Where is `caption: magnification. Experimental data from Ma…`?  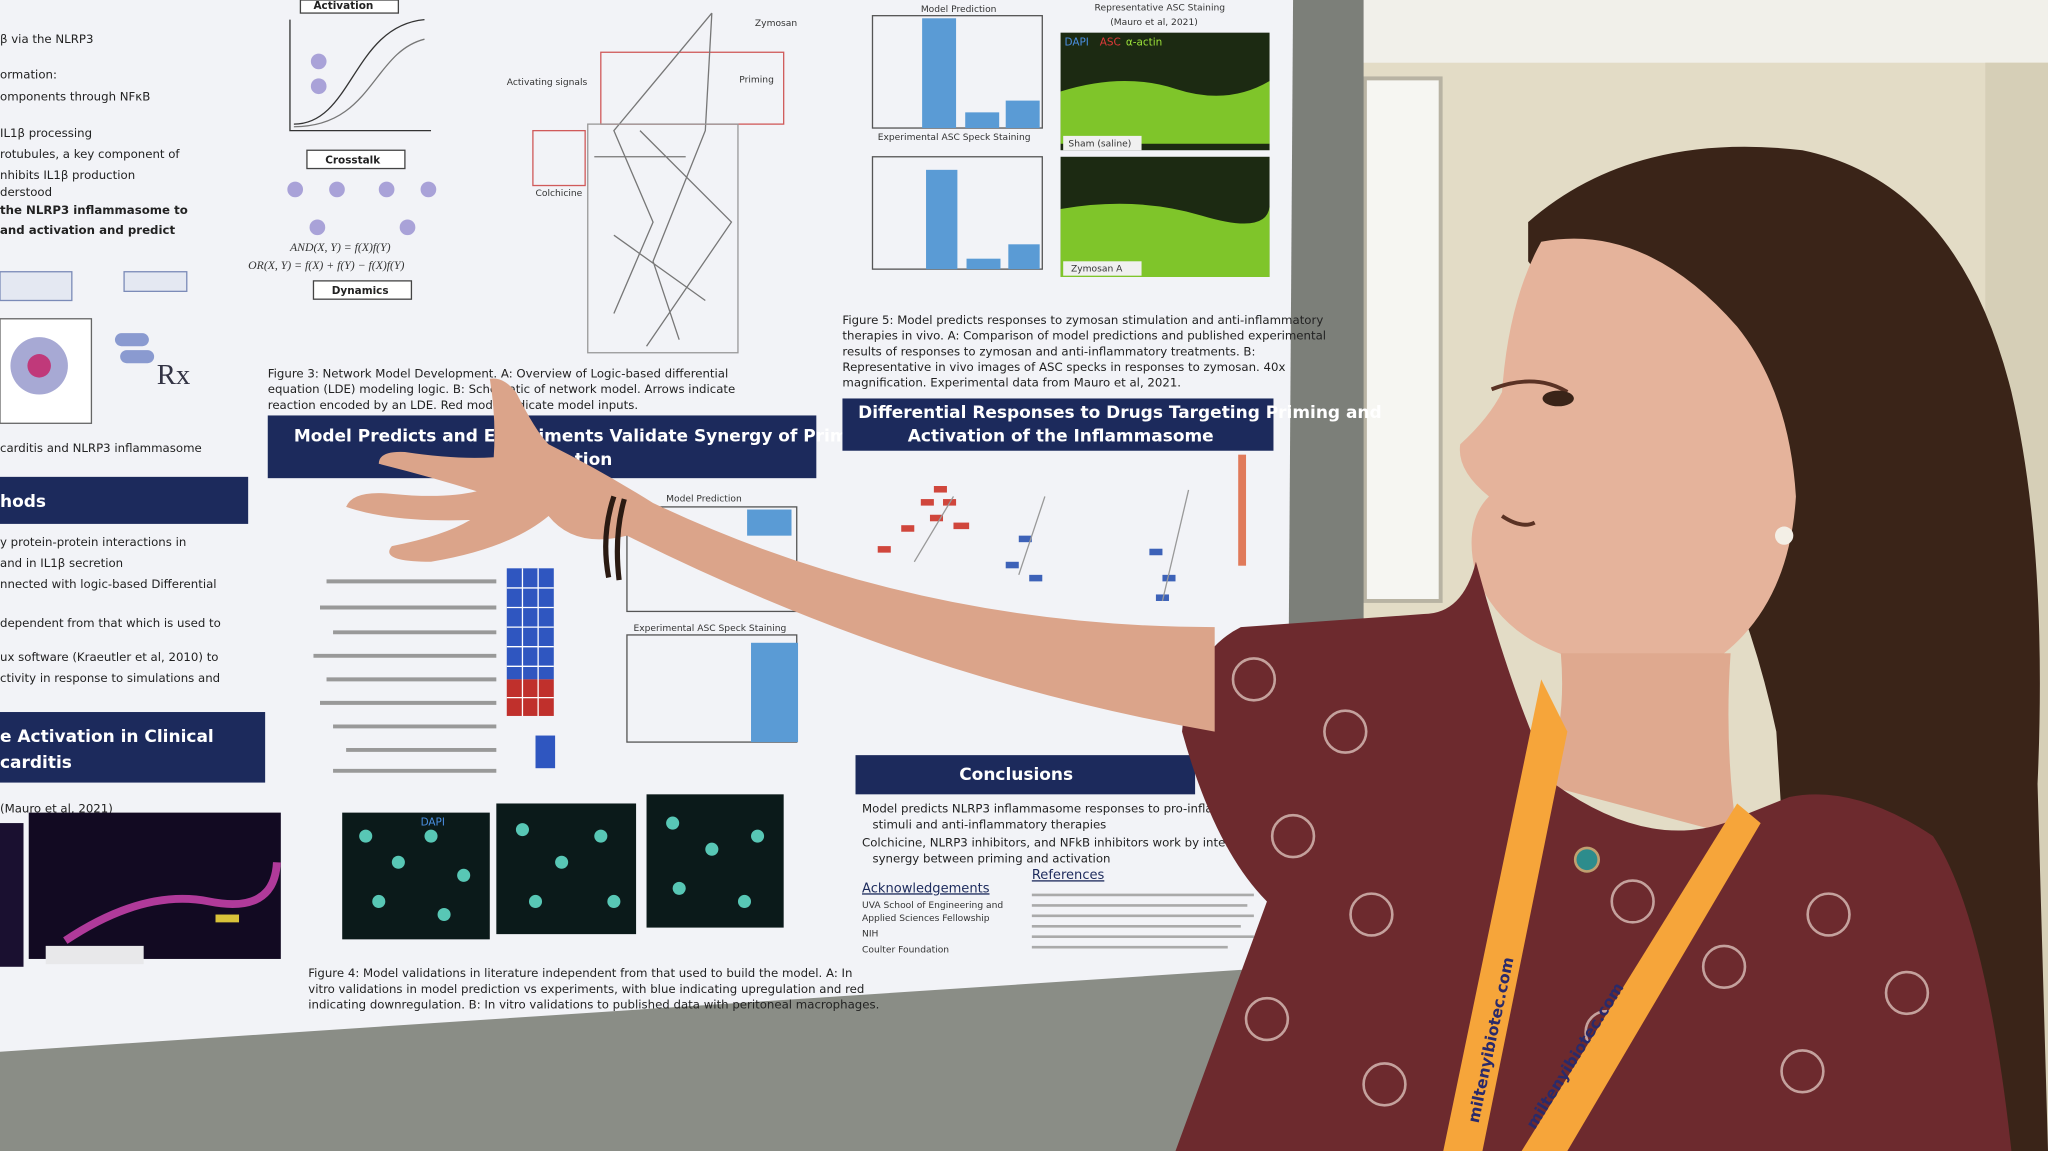
caption: magnification. Experimental data from Ma… is located at coordinates (1011, 383).